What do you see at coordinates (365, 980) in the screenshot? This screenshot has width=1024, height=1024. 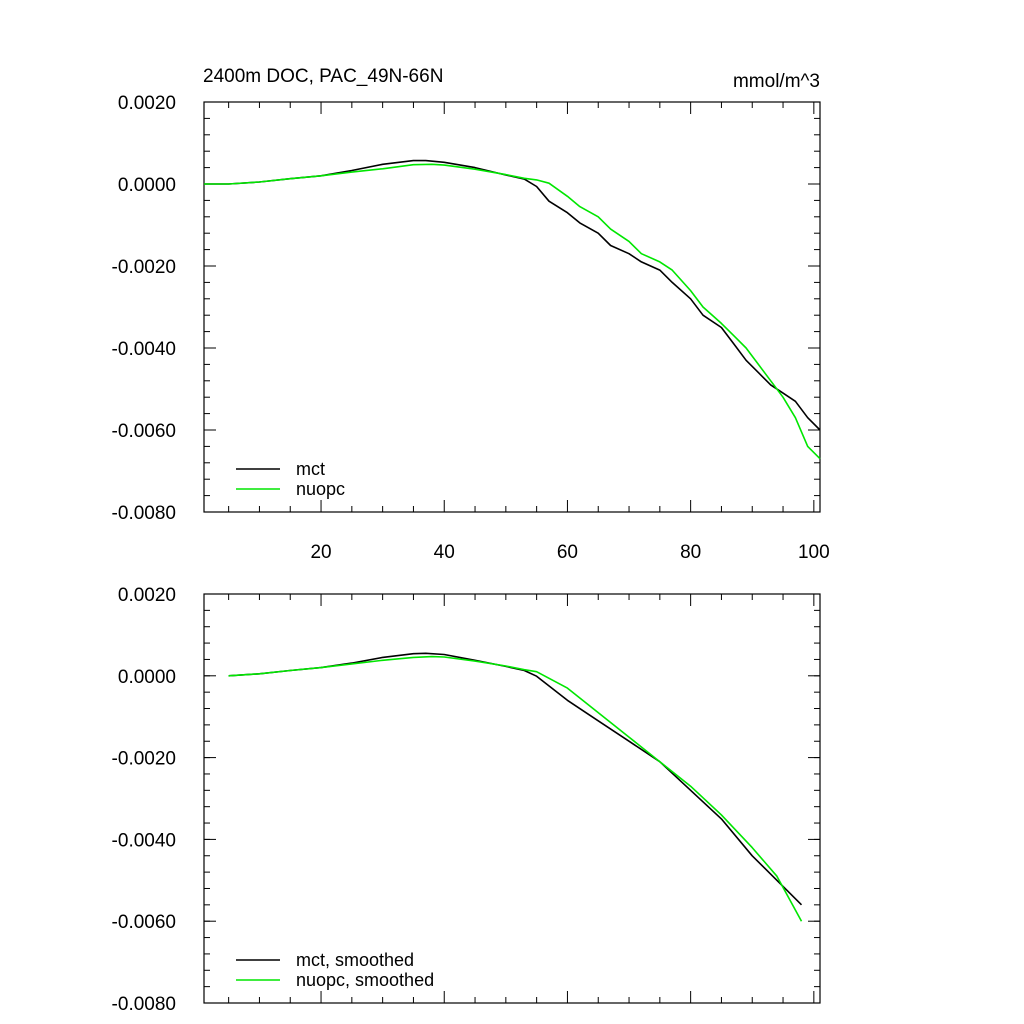 I see `legend-label: nuopc, smoothed` at bounding box center [365, 980].